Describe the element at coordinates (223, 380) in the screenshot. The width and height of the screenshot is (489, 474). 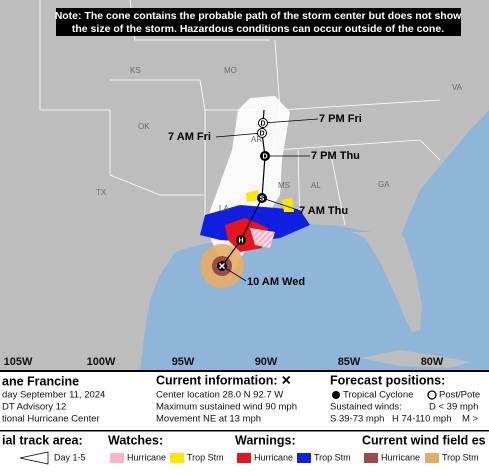
I see `current-title: Current information: ✕` at that location.